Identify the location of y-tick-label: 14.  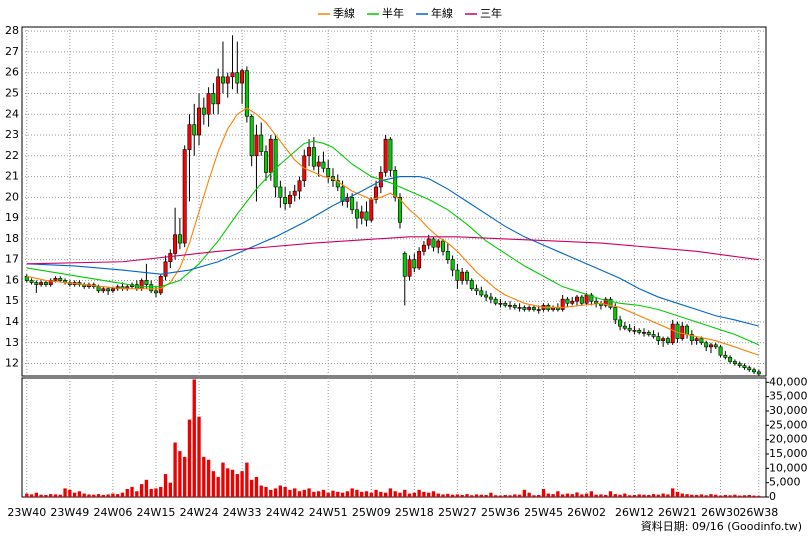
(12, 321).